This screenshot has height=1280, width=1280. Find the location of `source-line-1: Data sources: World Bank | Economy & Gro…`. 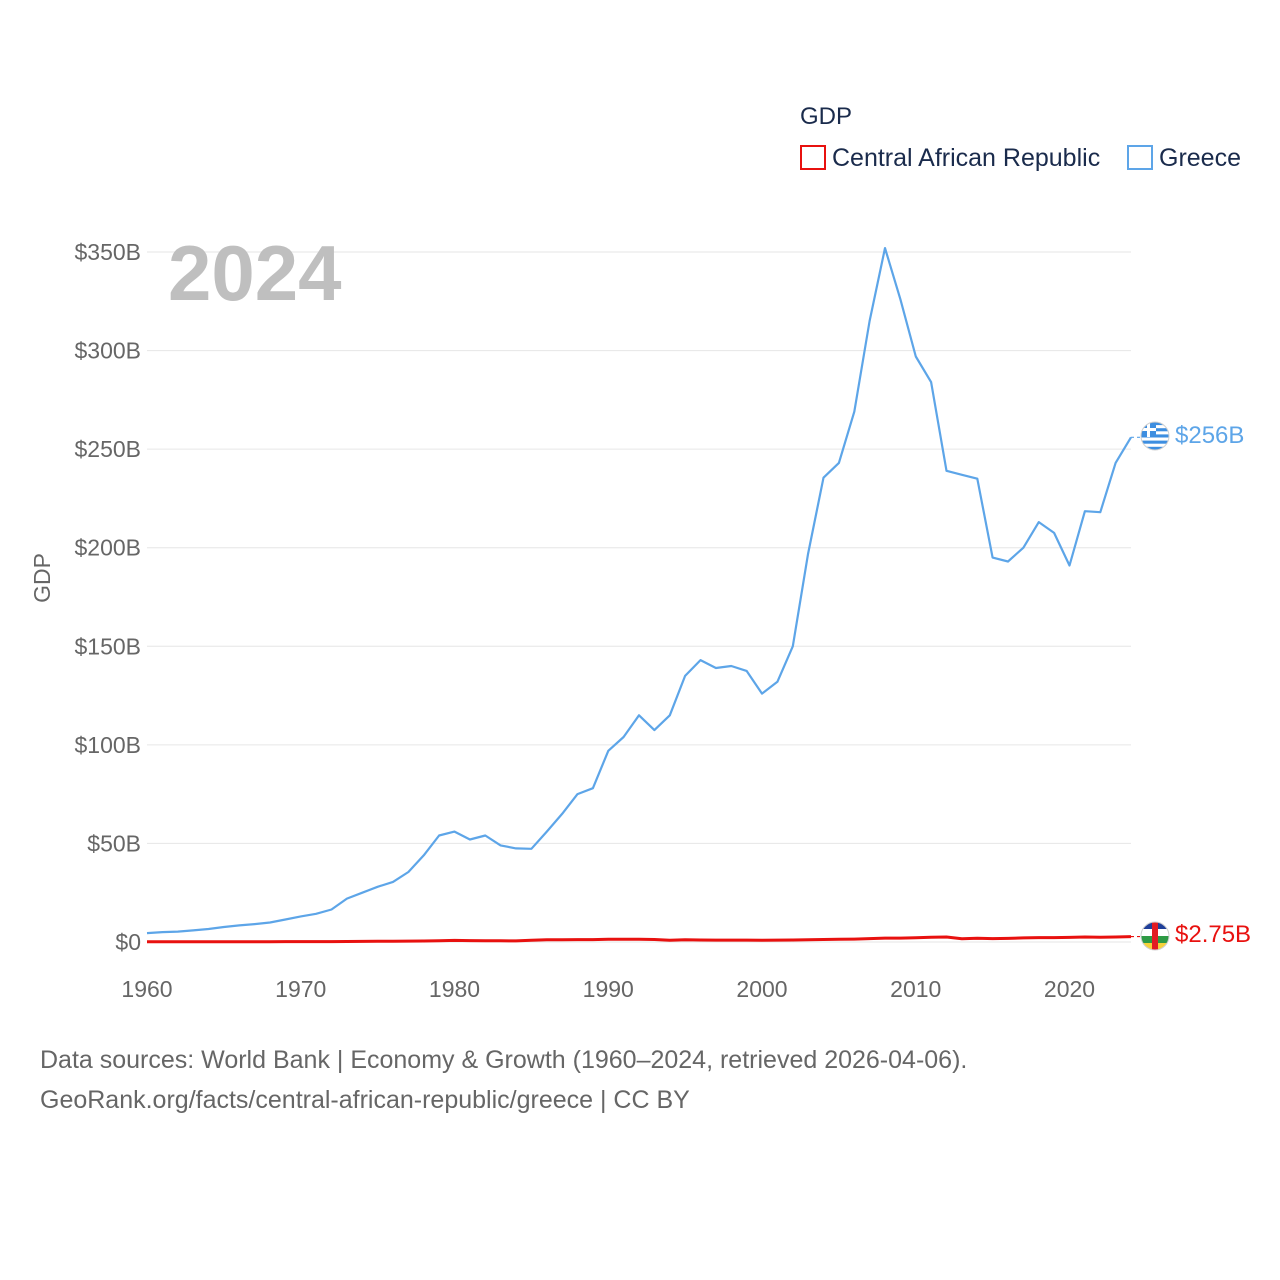

source-line-1: Data sources: World Bank | Economy & Gro… is located at coordinates (504, 1060).